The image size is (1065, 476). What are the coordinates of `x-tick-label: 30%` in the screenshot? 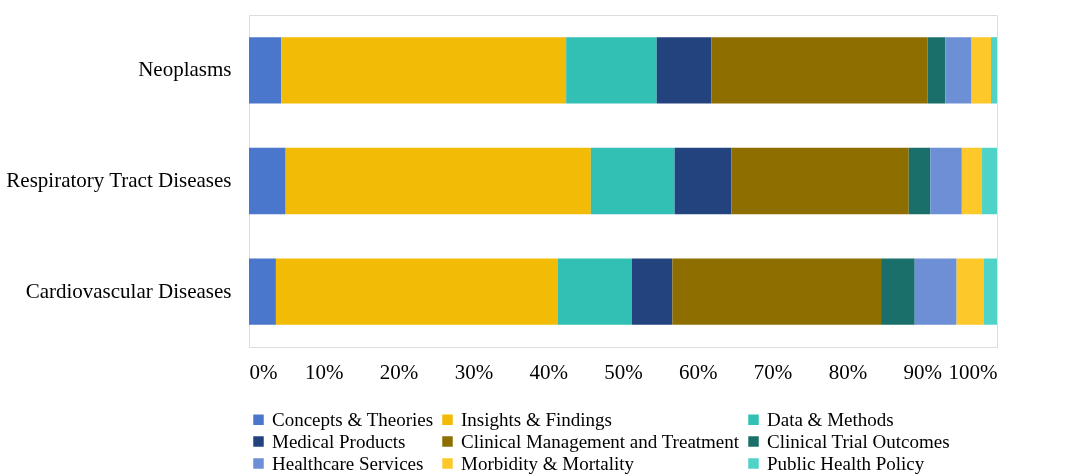 It's located at (474, 371).